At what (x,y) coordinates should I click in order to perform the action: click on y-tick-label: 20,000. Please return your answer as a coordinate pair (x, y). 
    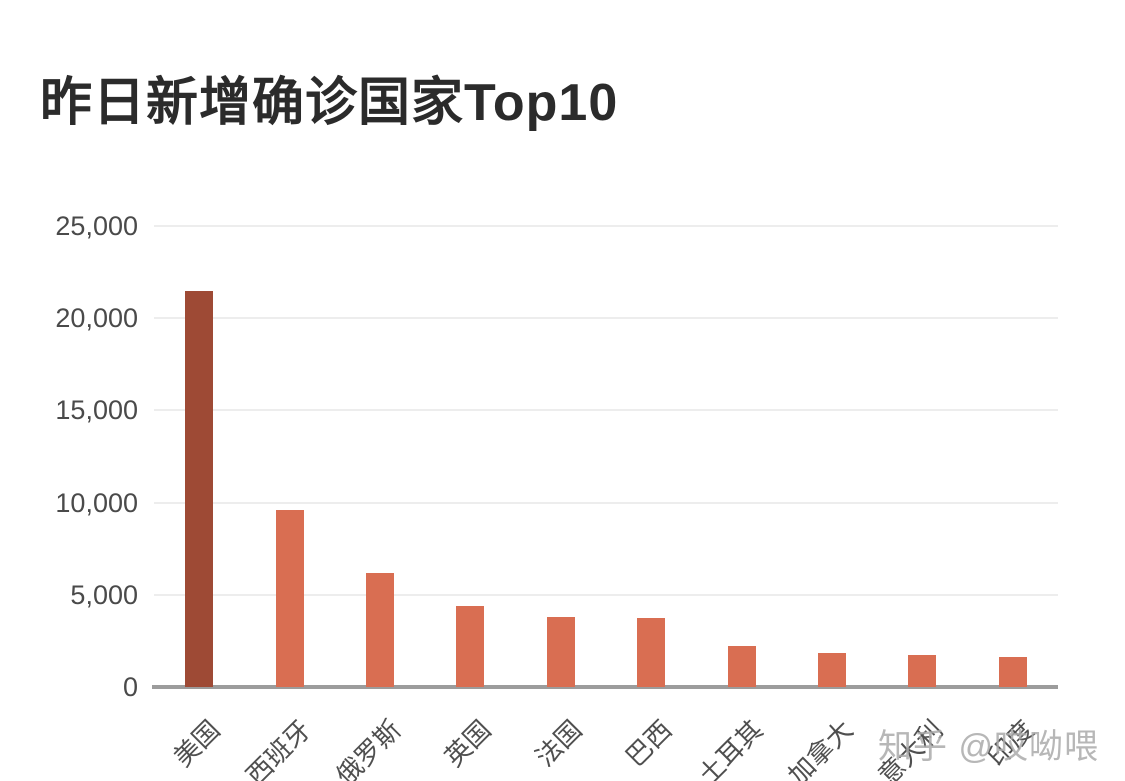
    Looking at the image, I should click on (96, 318).